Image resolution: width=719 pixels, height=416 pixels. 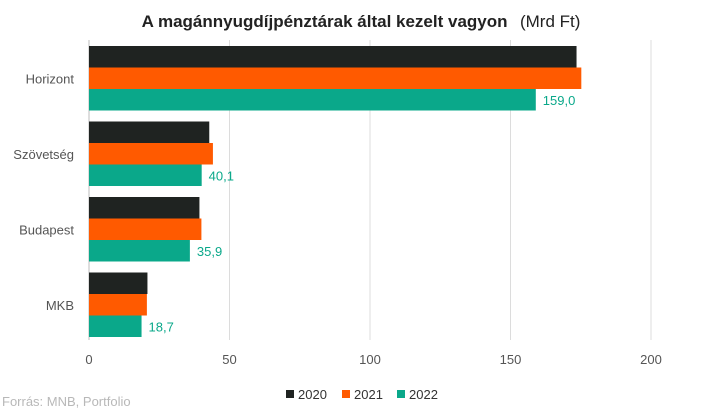 What do you see at coordinates (145, 229) in the screenshot?
I see `bar-2021-budapest` at bounding box center [145, 229].